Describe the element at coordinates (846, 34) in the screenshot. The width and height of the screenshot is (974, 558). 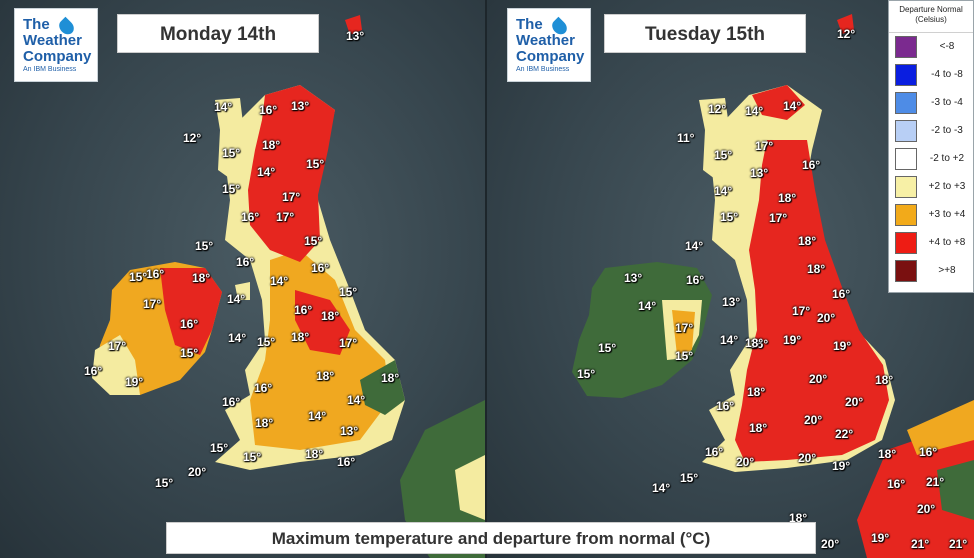
I see `temp-label: 12°` at that location.